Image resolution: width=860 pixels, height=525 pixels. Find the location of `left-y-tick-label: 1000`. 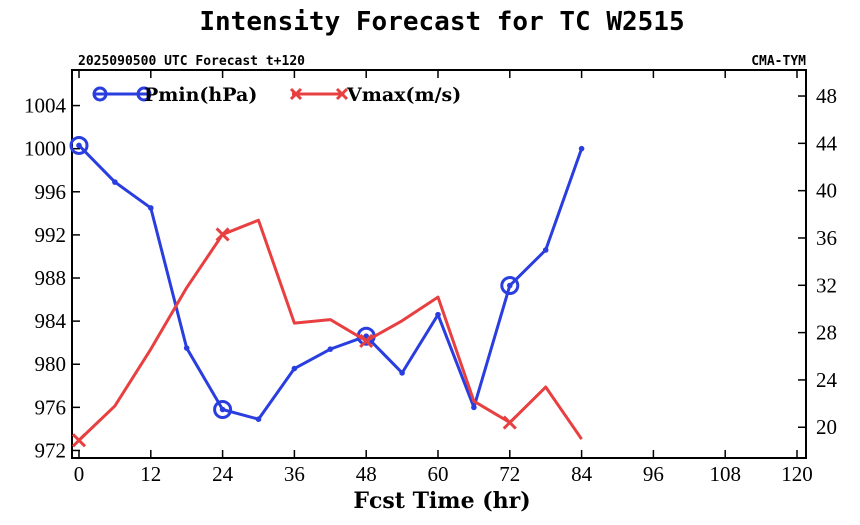

left-y-tick-label: 1000 is located at coordinates (45, 149).